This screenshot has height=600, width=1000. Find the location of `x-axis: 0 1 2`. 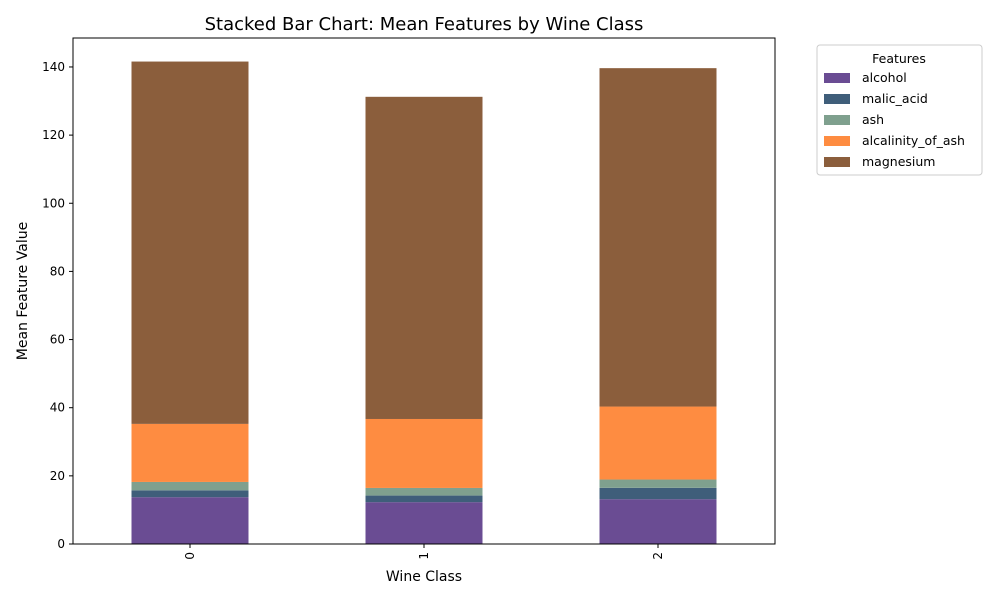

x-axis: 0 1 2 is located at coordinates (424, 552).